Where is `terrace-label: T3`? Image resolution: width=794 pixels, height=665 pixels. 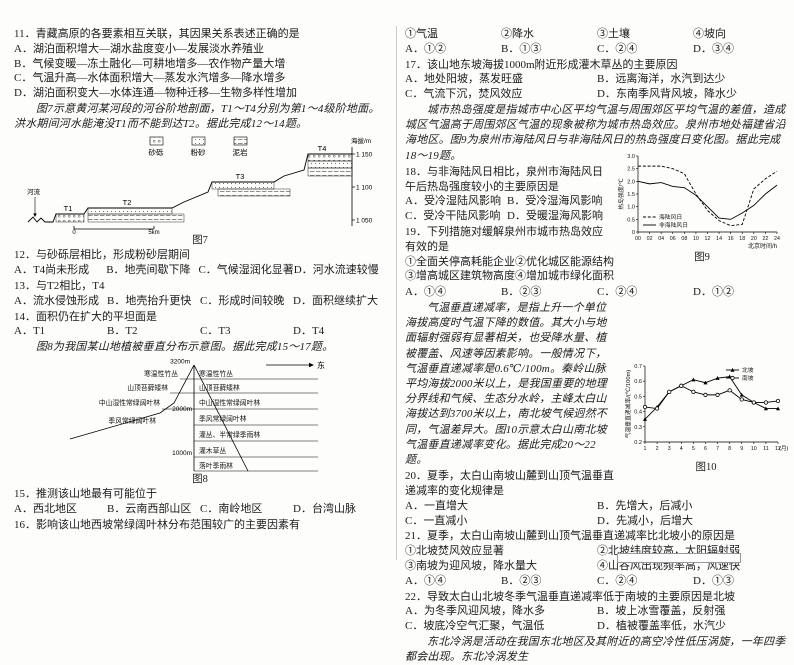
terrace-label: T3 is located at coordinates (240, 176).